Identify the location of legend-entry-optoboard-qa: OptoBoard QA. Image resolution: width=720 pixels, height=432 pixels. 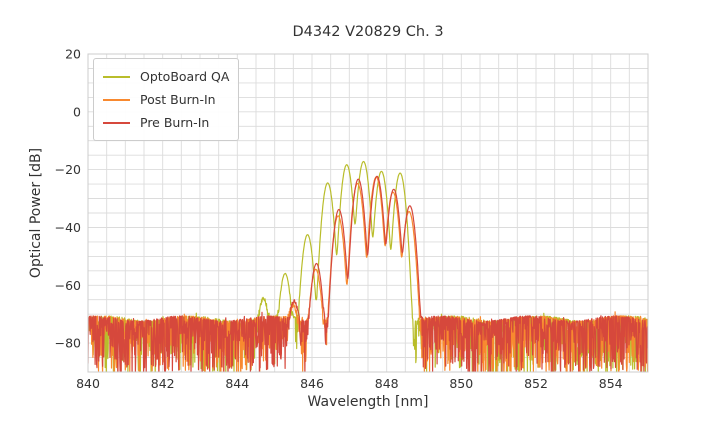
(166, 76).